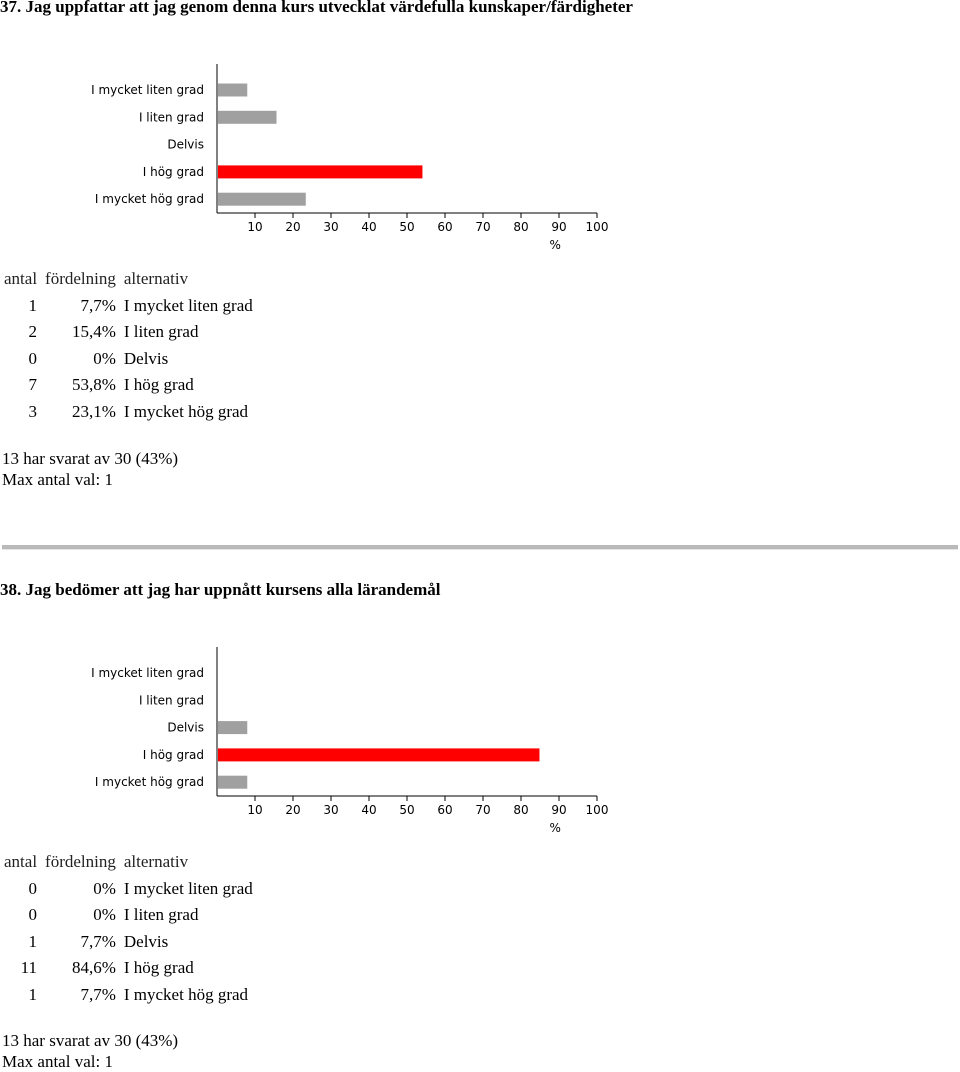  What do you see at coordinates (480, 547) in the screenshot?
I see `section-divider` at bounding box center [480, 547].